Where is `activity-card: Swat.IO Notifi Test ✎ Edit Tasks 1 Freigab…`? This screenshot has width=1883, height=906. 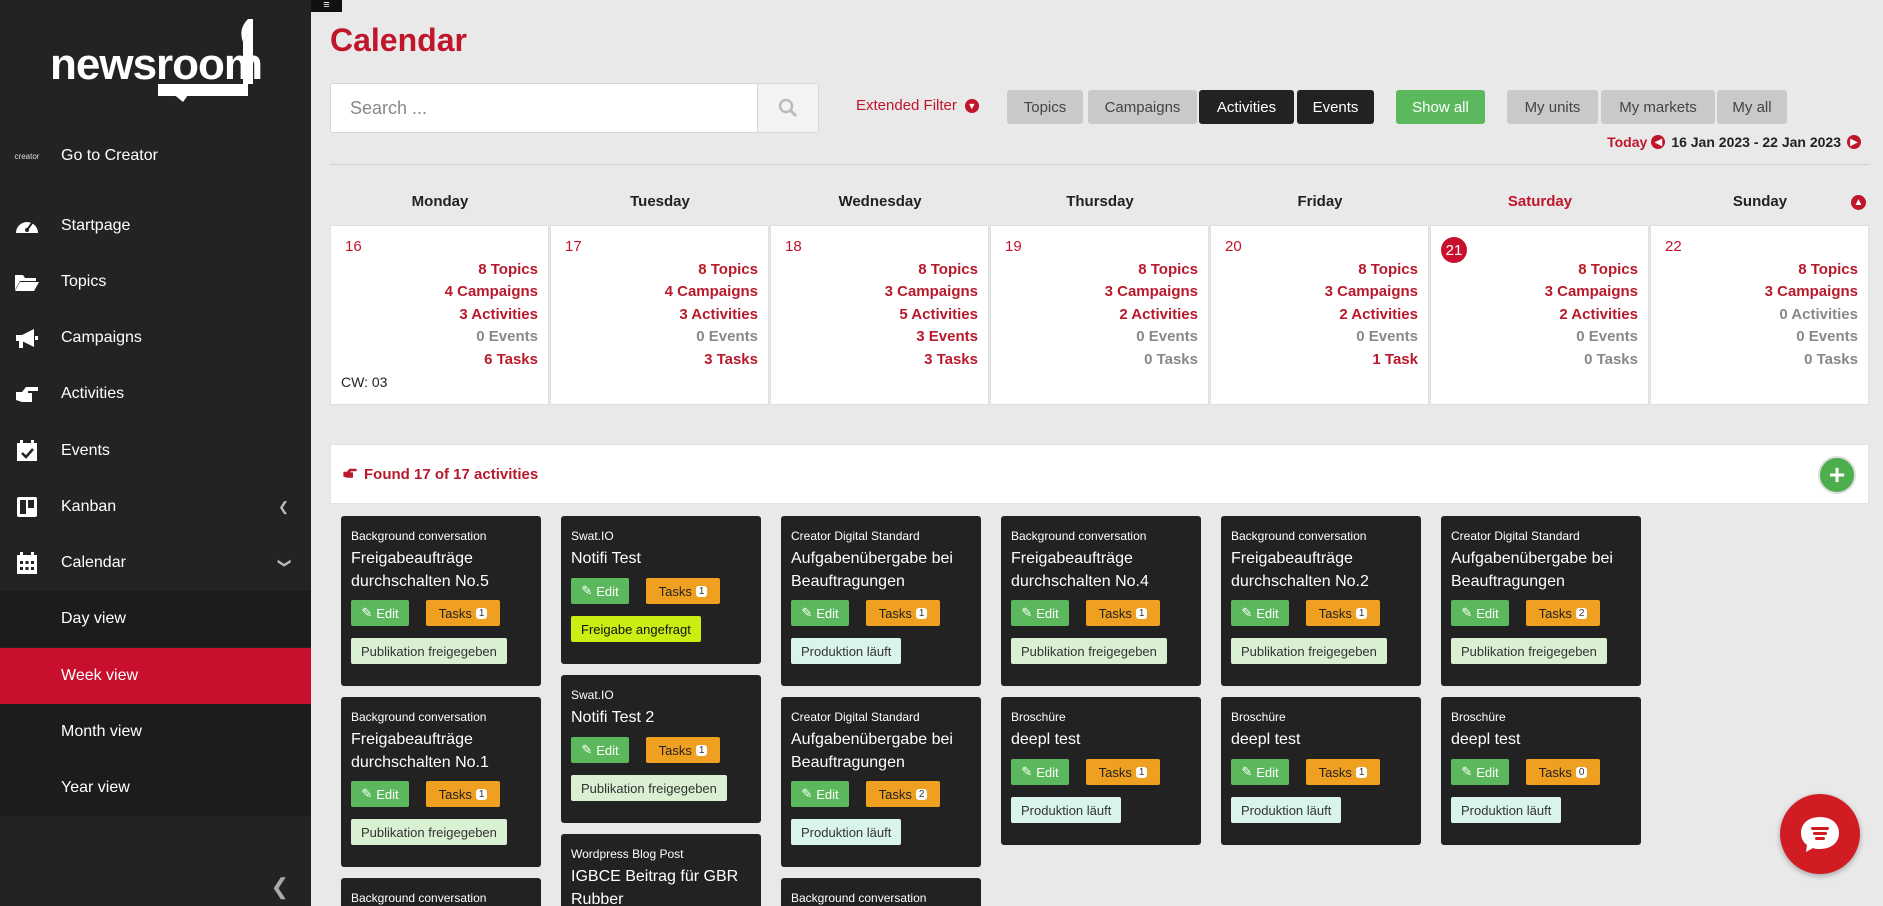
activity-card: Swat.IO Notifi Test ✎ Edit Tasks 1 Freigab… is located at coordinates (661, 590).